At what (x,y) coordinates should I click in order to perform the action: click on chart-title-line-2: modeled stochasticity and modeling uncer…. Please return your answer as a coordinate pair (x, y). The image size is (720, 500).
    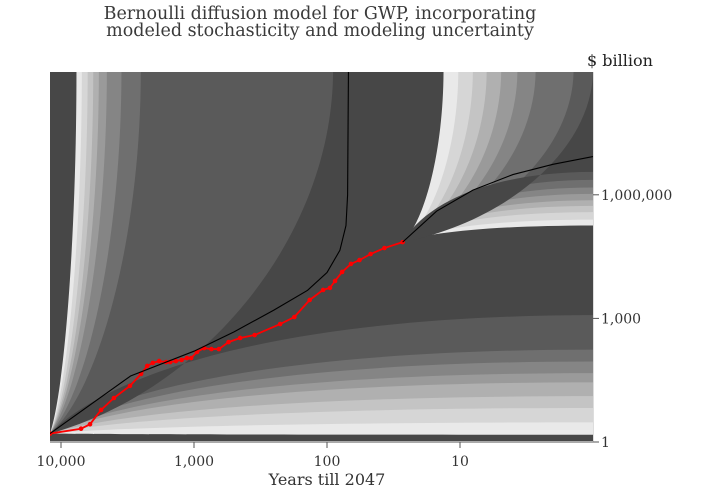
    Looking at the image, I should click on (320, 31).